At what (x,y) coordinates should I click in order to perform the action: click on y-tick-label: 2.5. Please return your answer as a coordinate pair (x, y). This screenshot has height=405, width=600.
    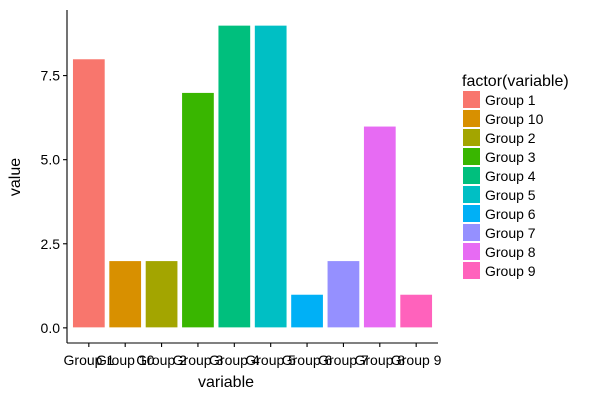
    Looking at the image, I should click on (51, 244).